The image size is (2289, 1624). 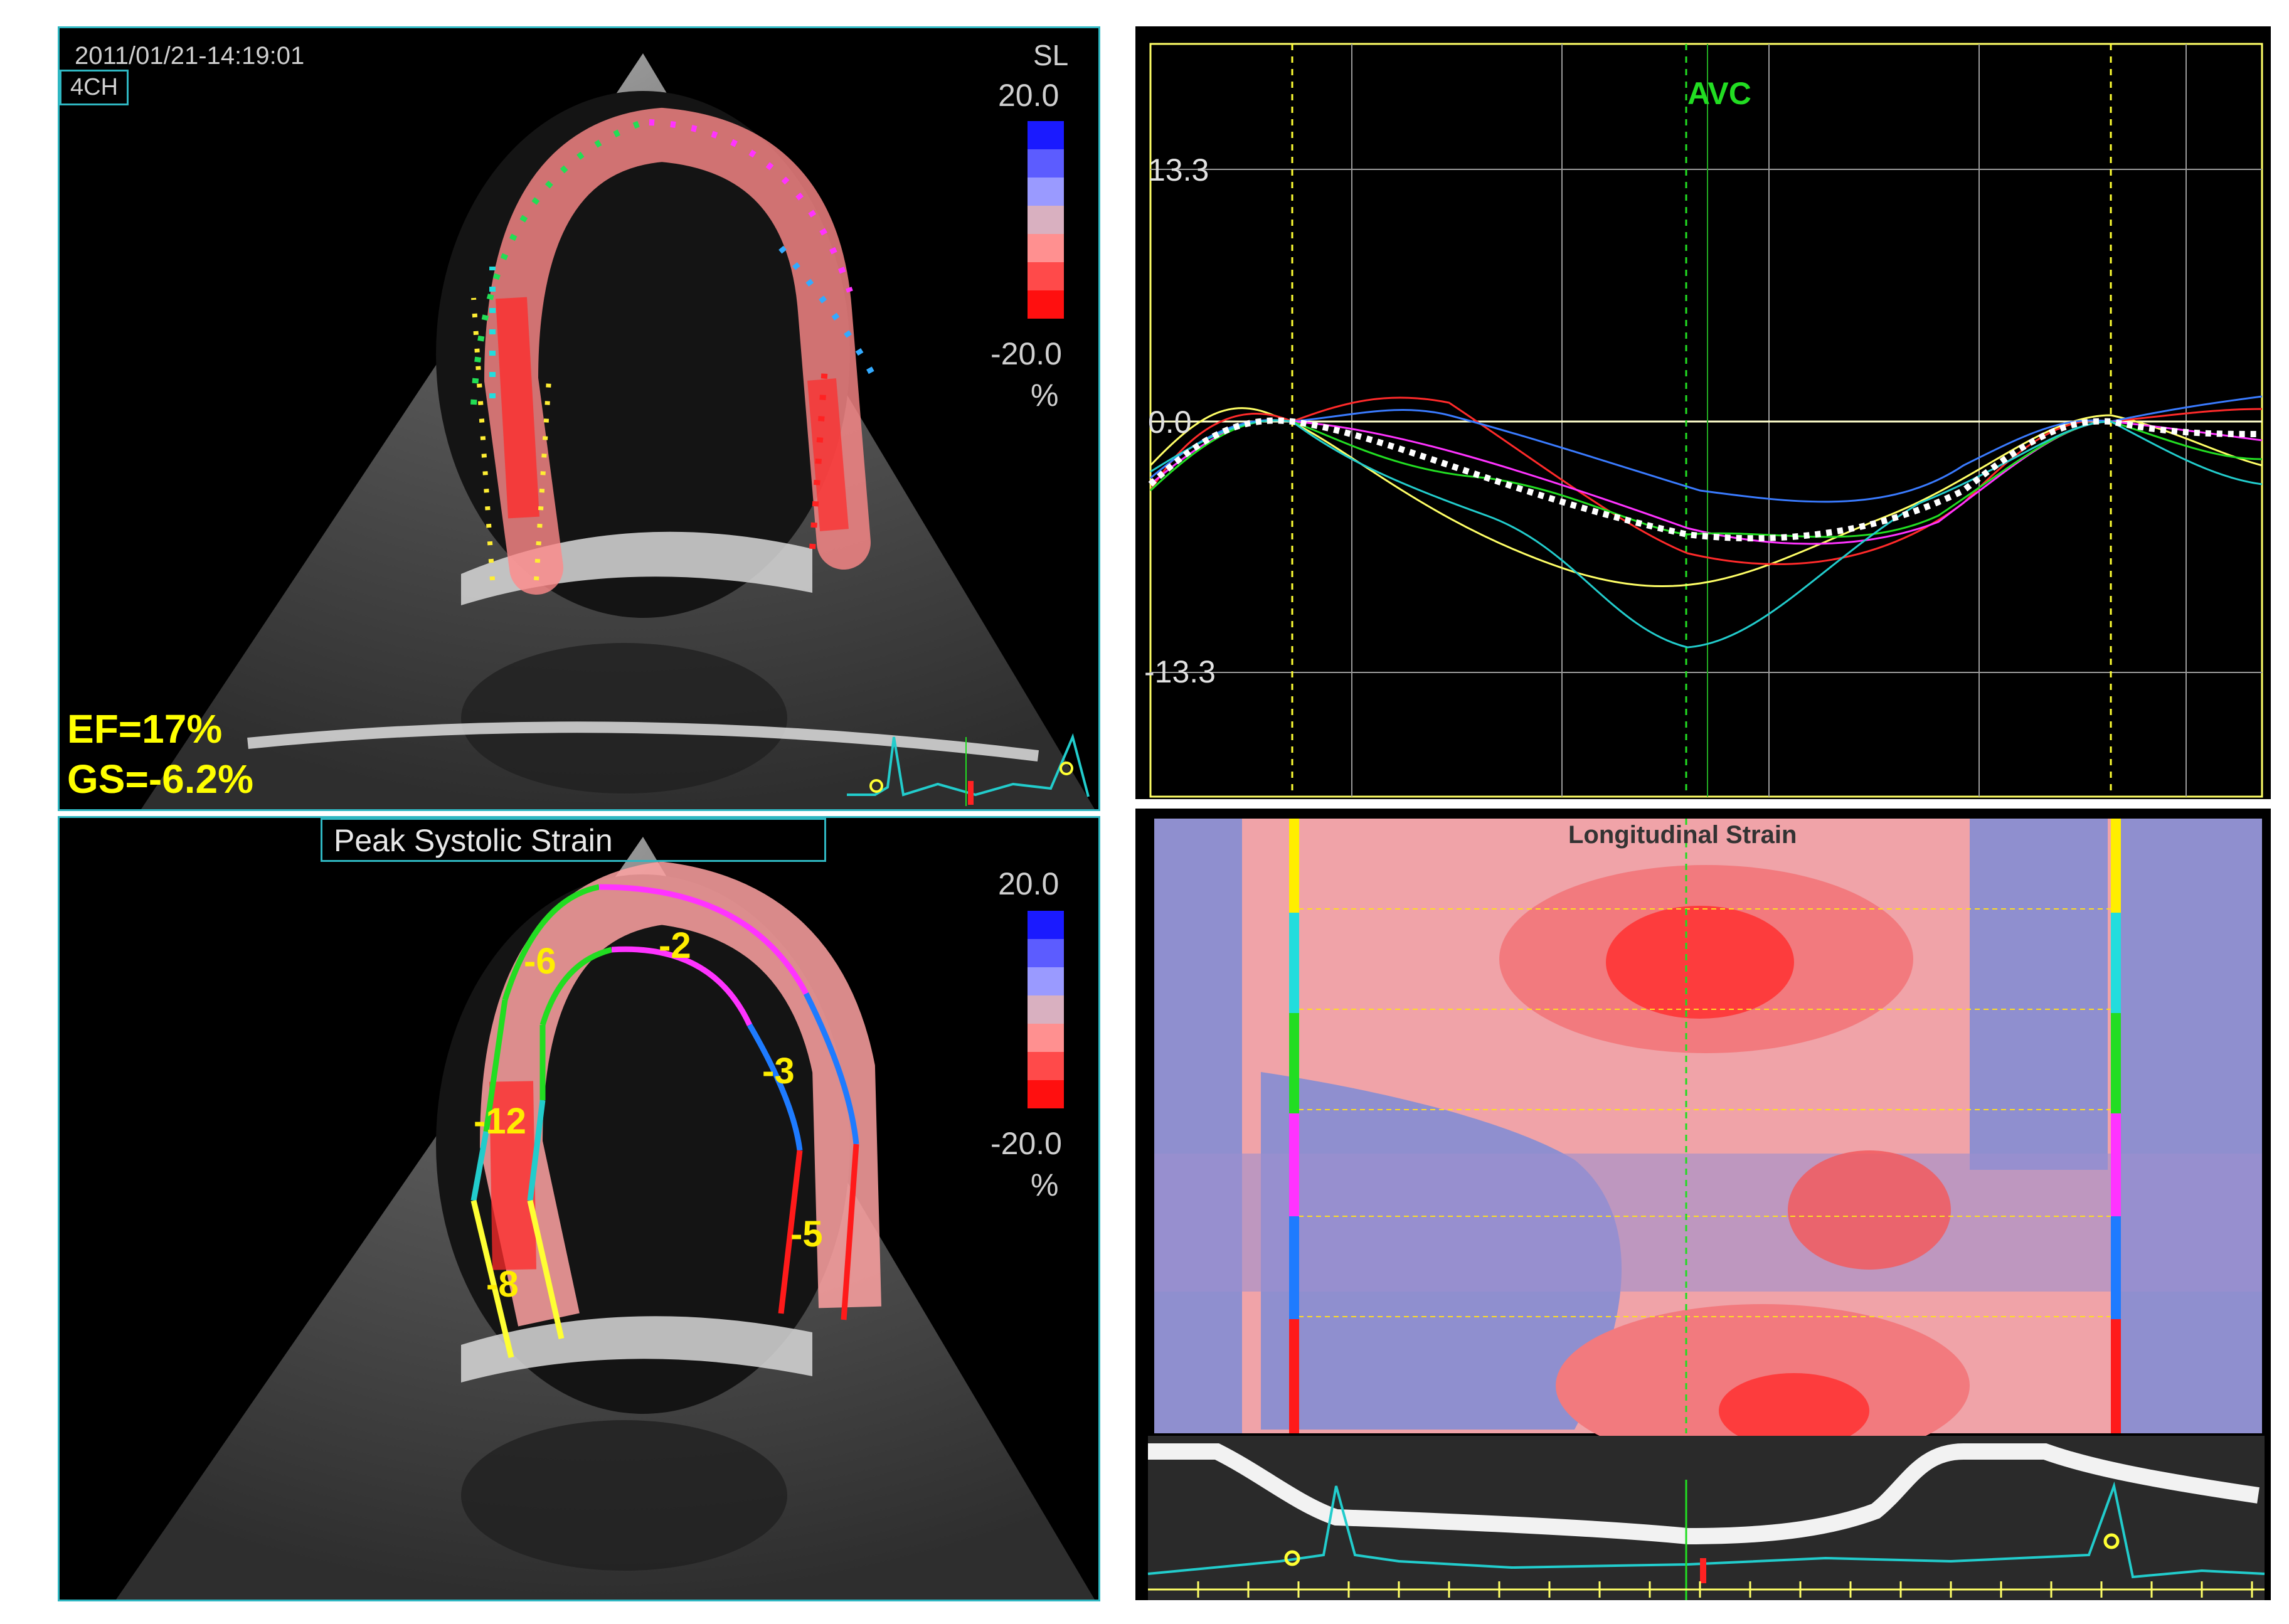 What do you see at coordinates (806, 1234) in the screenshot?
I see `segment-value-basal-lateral: -5` at bounding box center [806, 1234].